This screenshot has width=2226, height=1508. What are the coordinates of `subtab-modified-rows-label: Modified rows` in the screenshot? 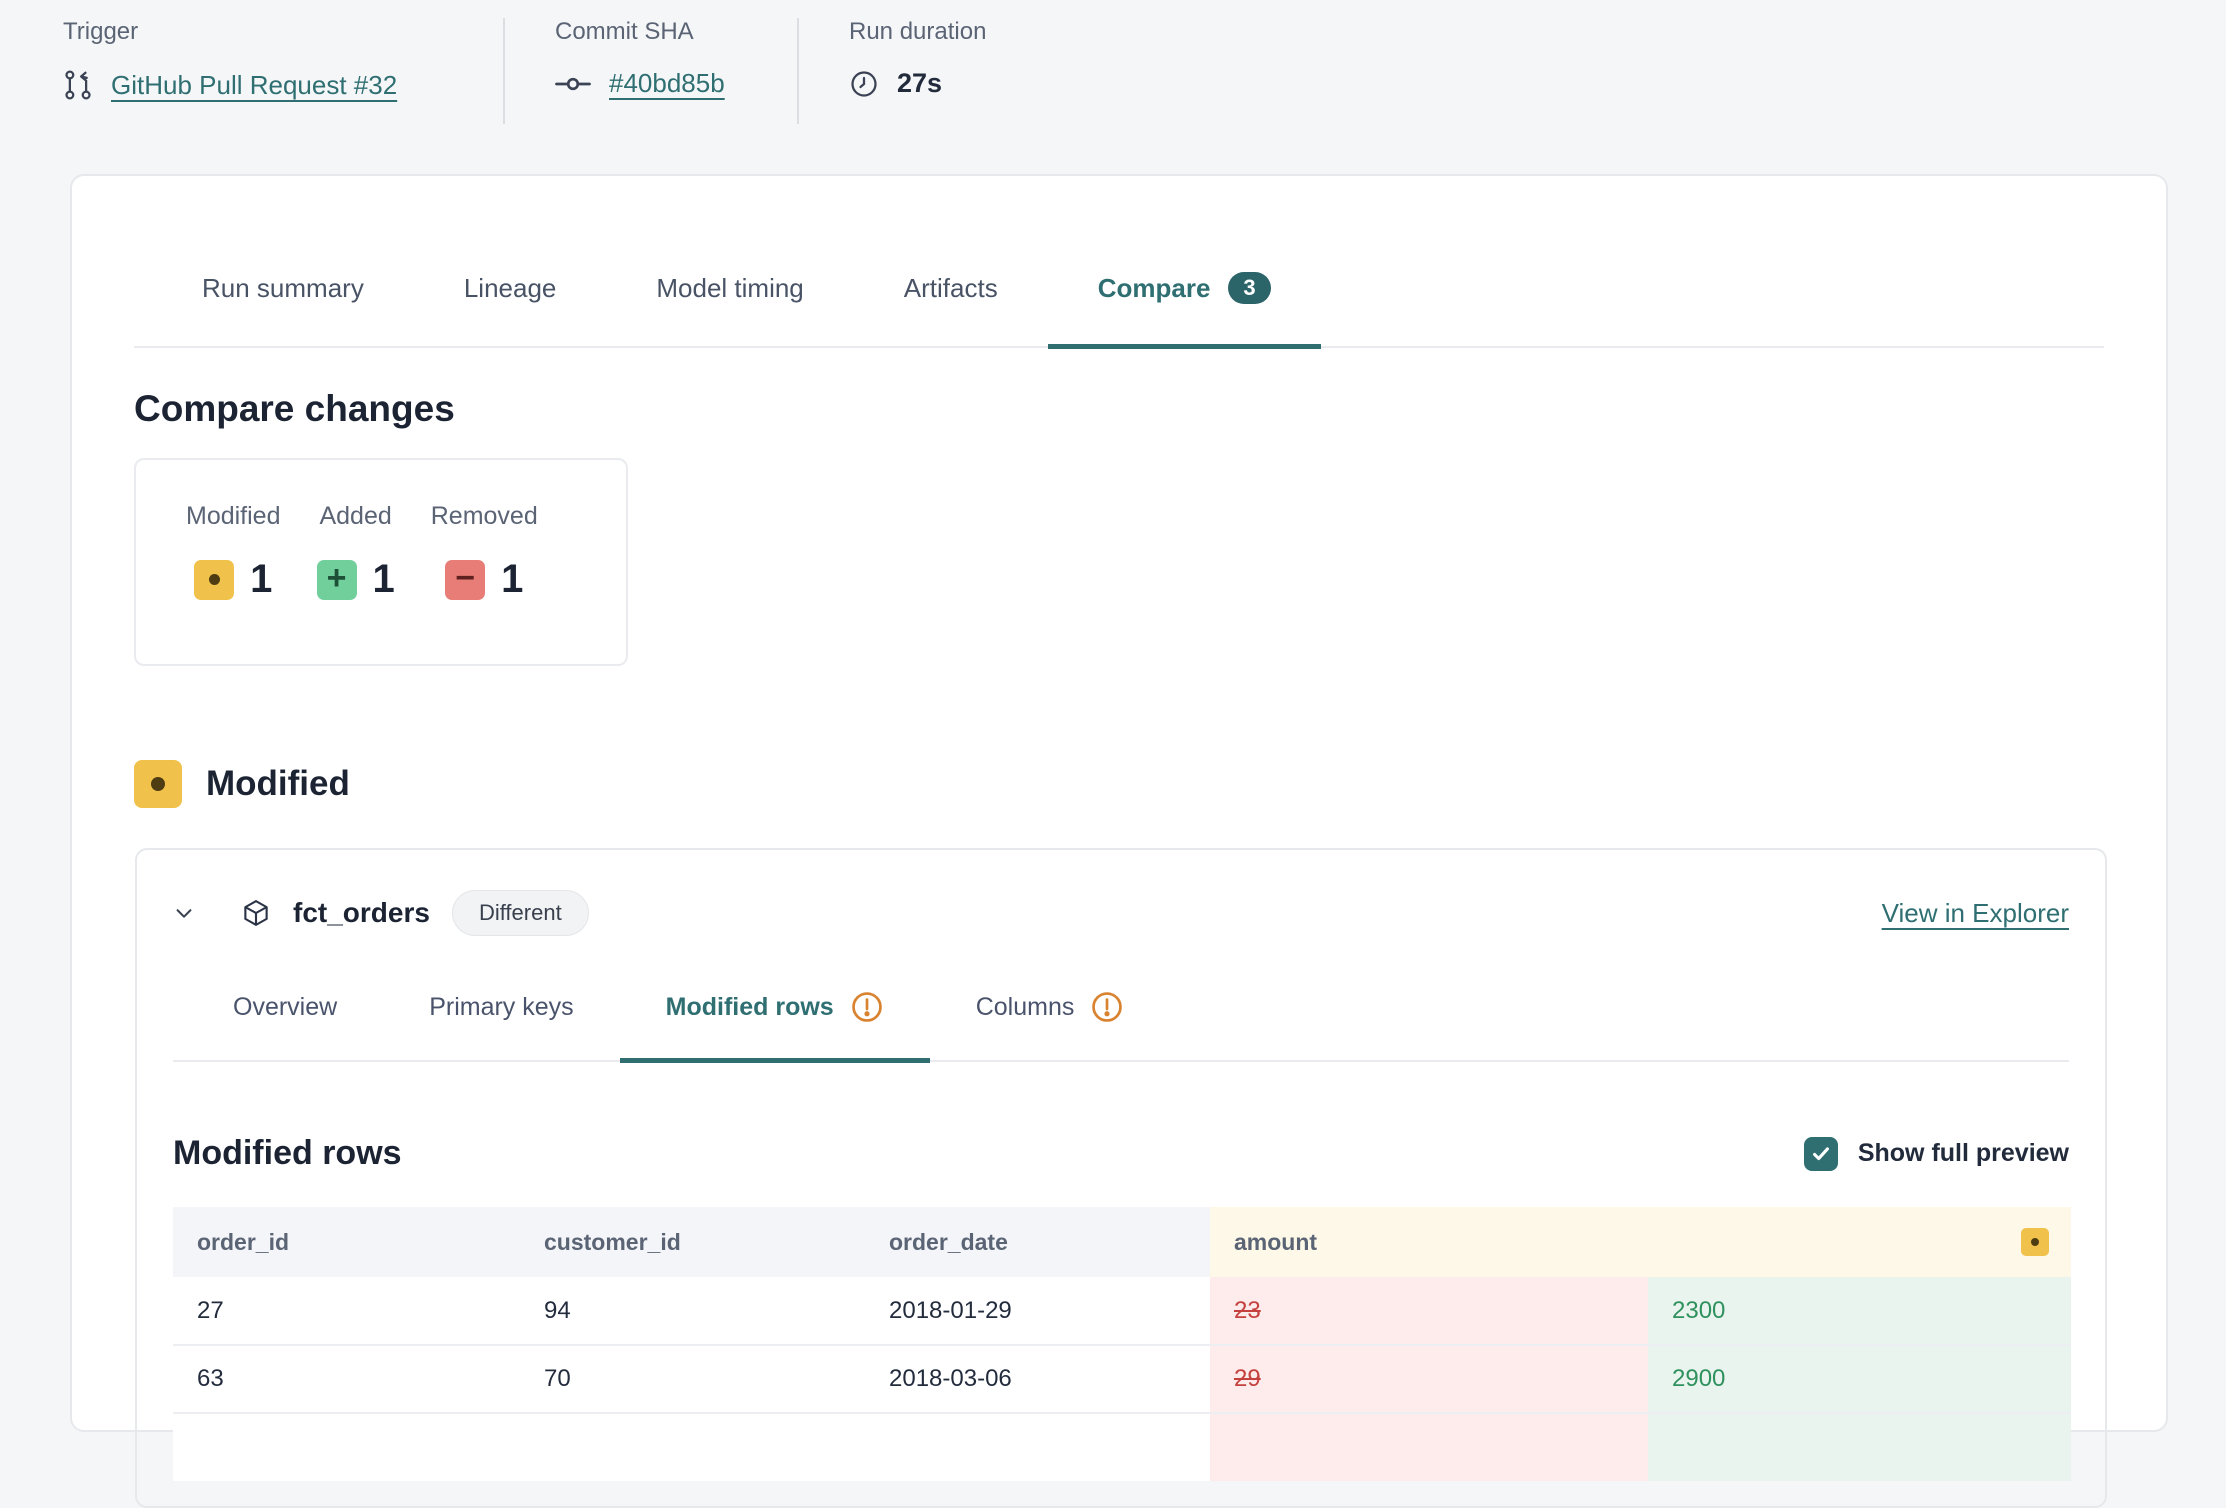 It's located at (749, 1006).